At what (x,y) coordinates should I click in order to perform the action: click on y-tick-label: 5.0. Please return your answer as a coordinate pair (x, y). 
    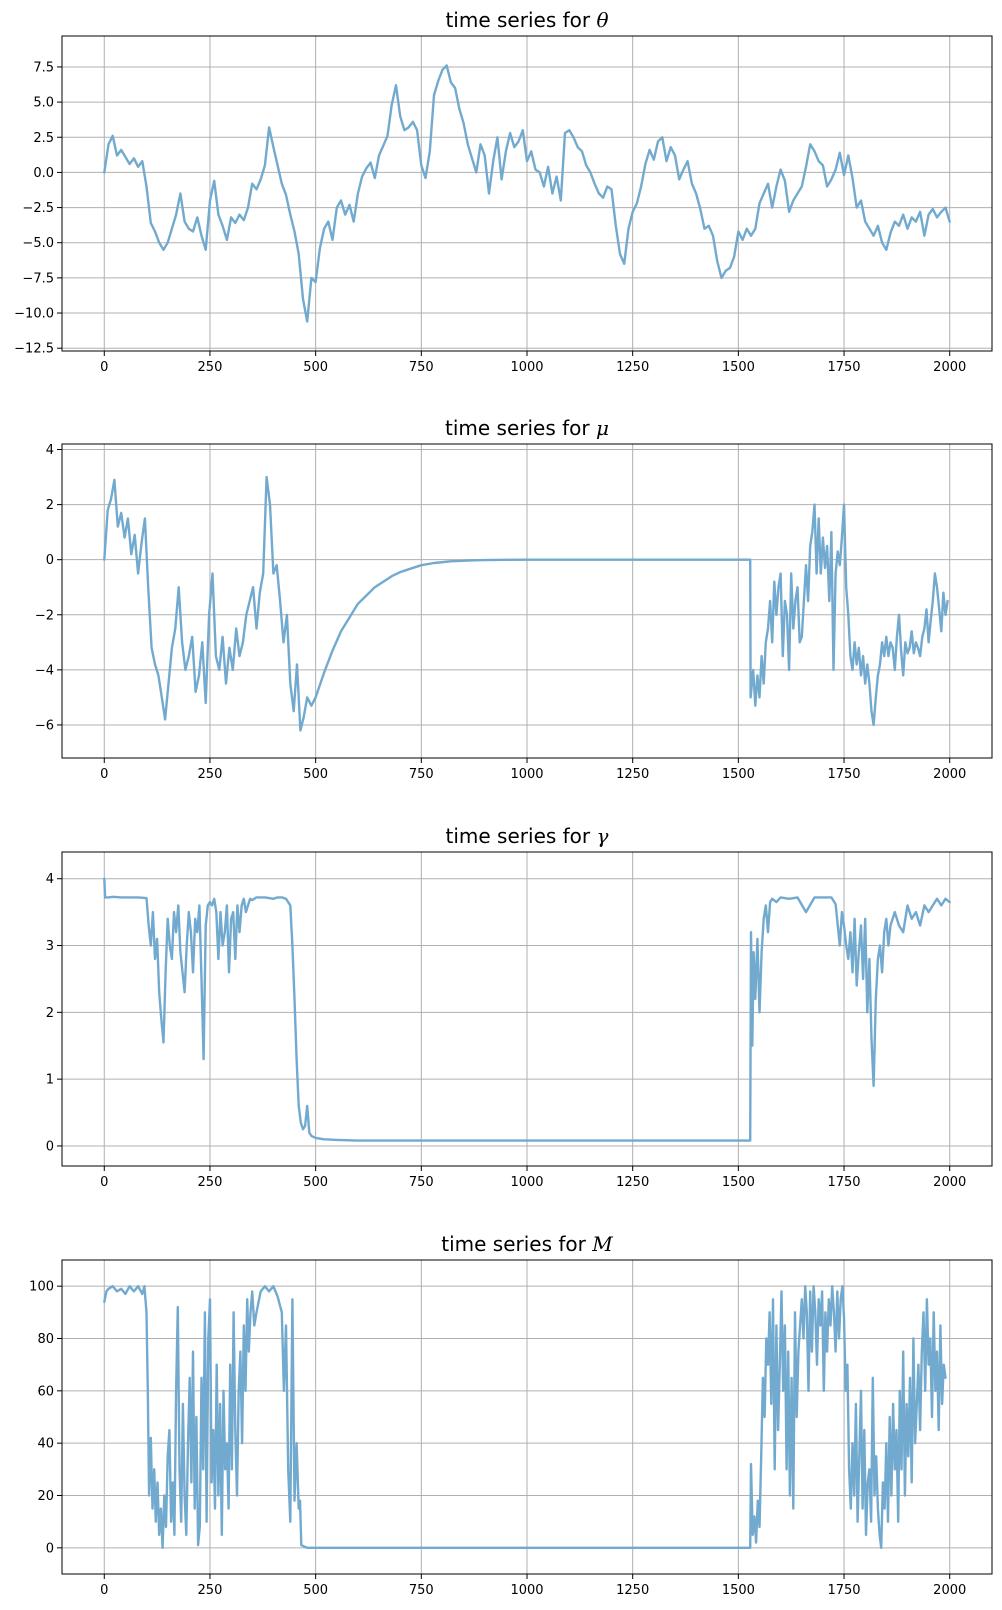
    Looking at the image, I should click on (43, 103).